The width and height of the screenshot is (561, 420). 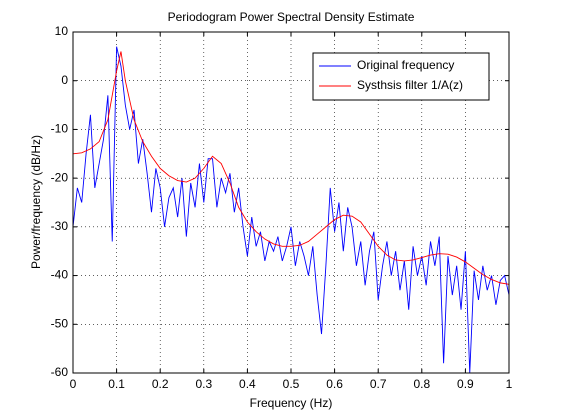 I want to click on x-tick-label: 0.9, so click(x=465, y=384).